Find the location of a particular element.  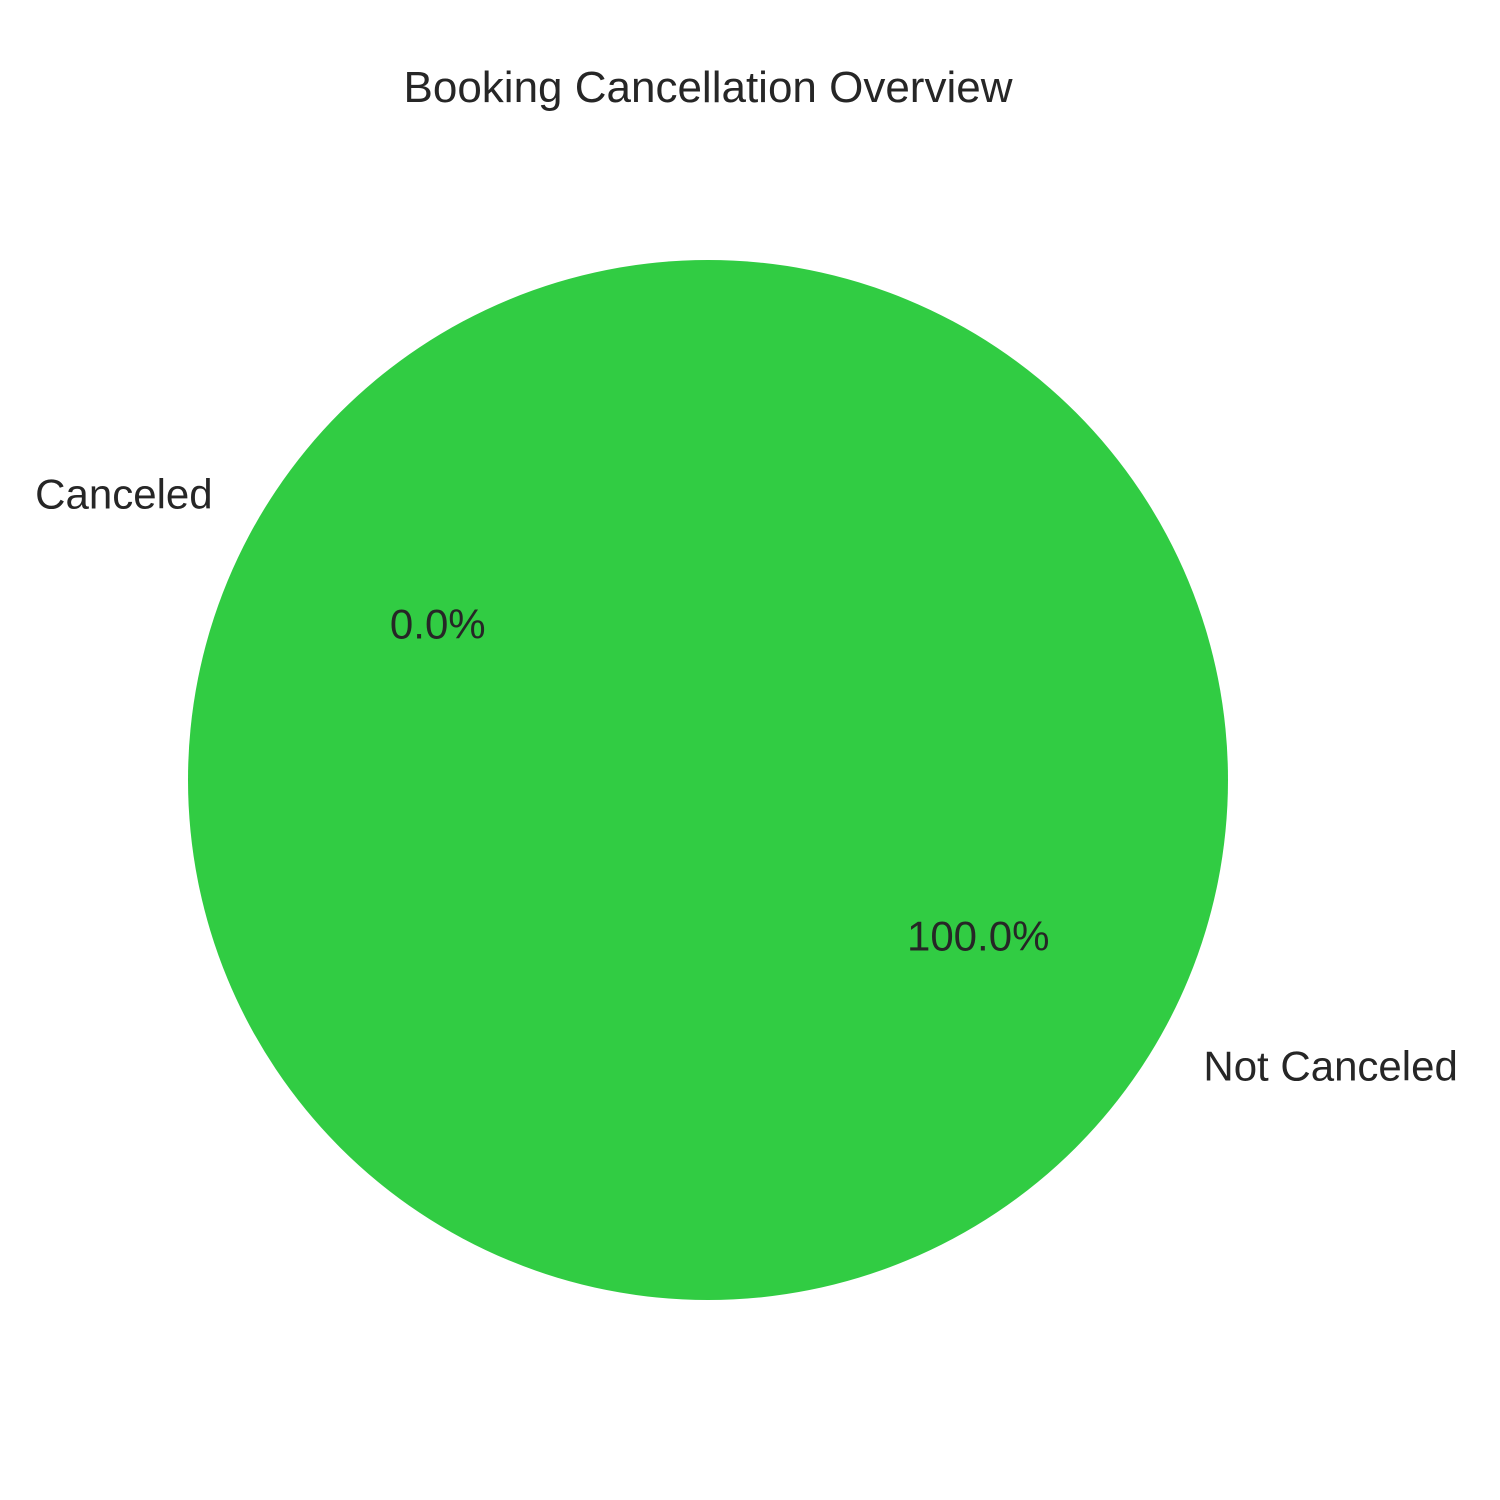

percent-label-canceled: 0.0% is located at coordinates (438, 624).